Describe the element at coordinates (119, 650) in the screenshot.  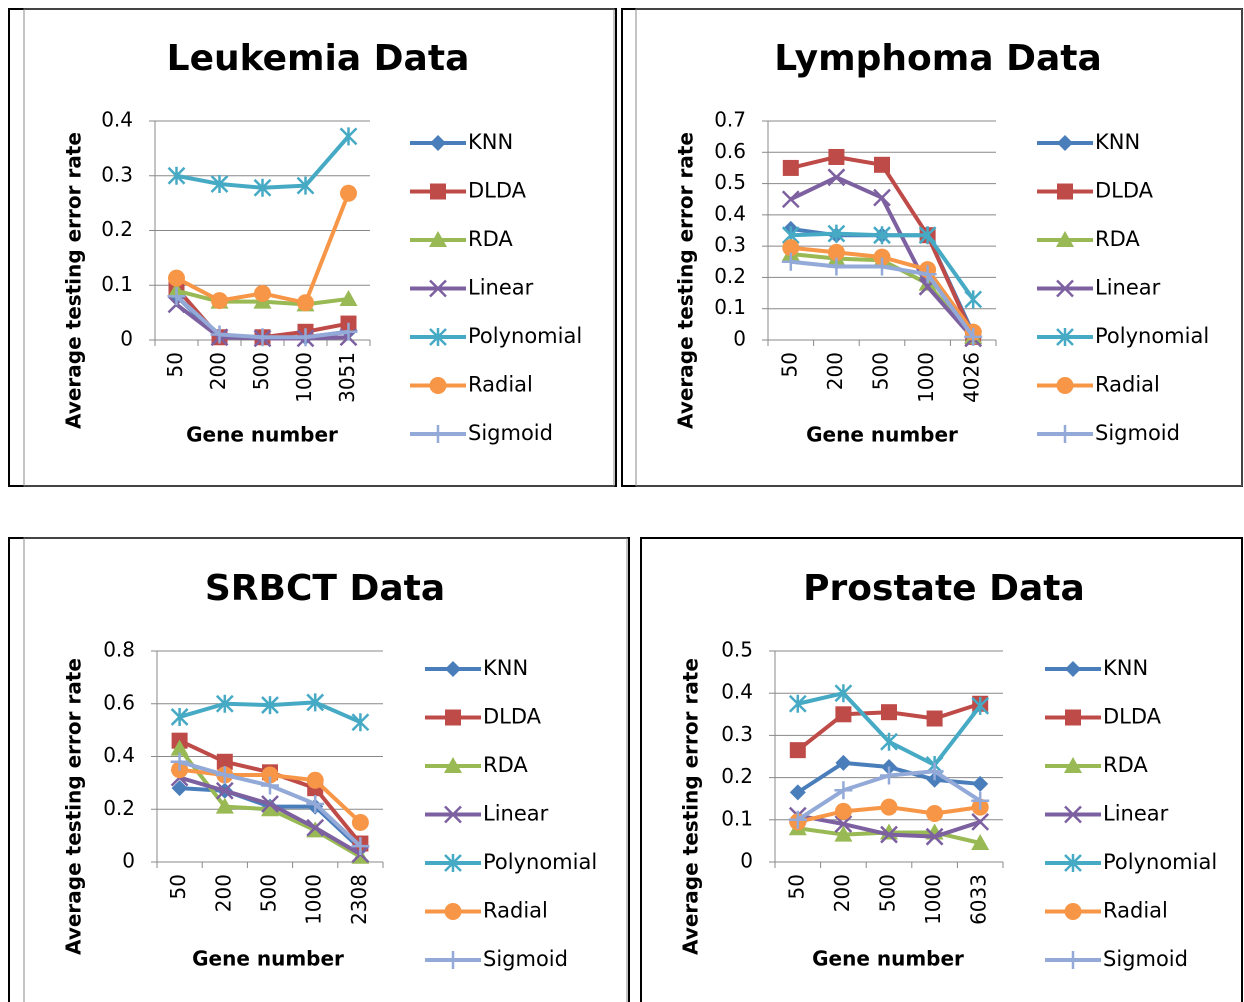
I see `y-tick-label: 0.8` at that location.